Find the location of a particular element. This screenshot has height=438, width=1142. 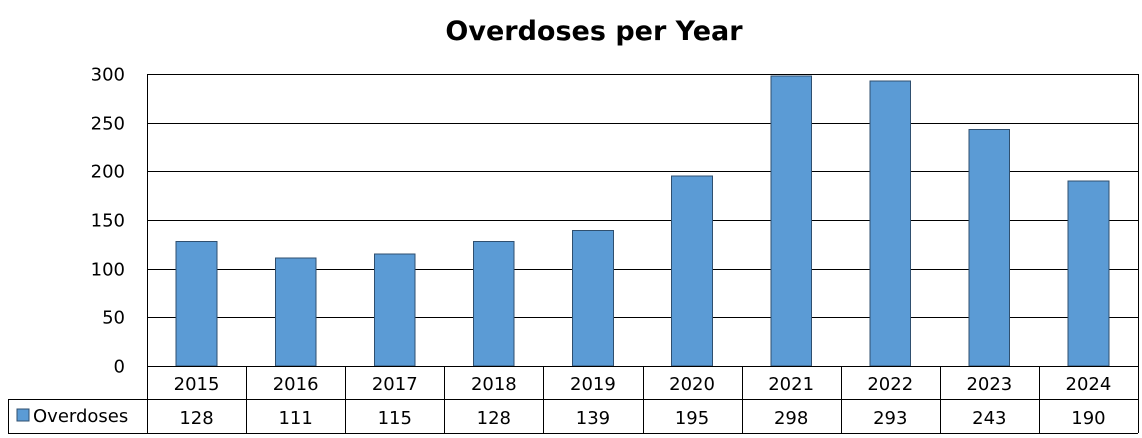

x-tick-label-2024: 2024 is located at coordinates (1089, 384).